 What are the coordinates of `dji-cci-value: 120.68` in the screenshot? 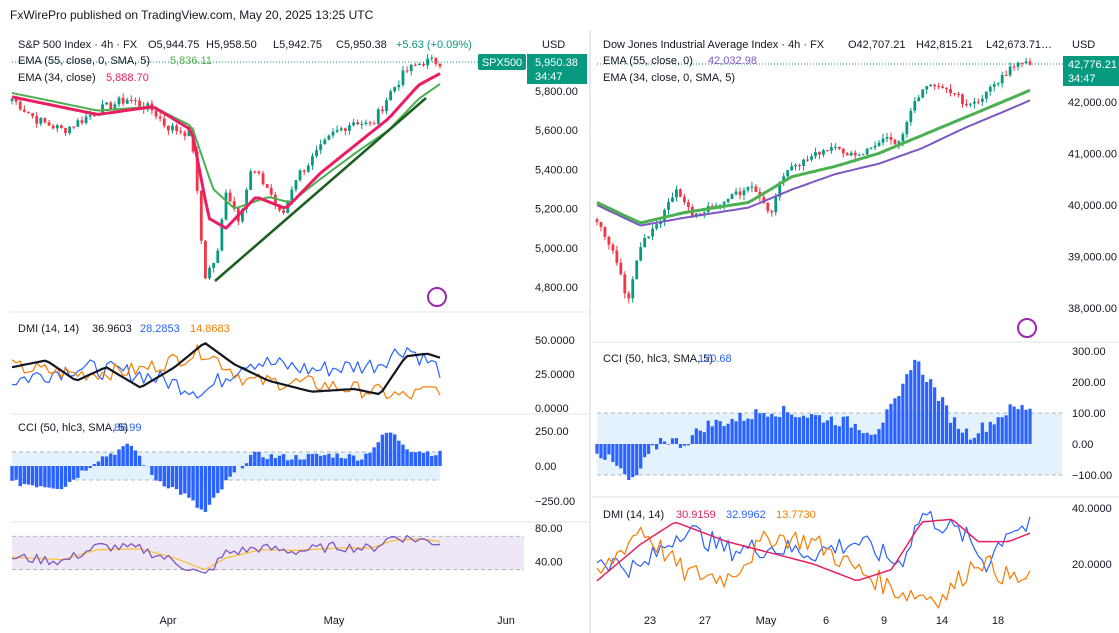 It's located at (715, 359).